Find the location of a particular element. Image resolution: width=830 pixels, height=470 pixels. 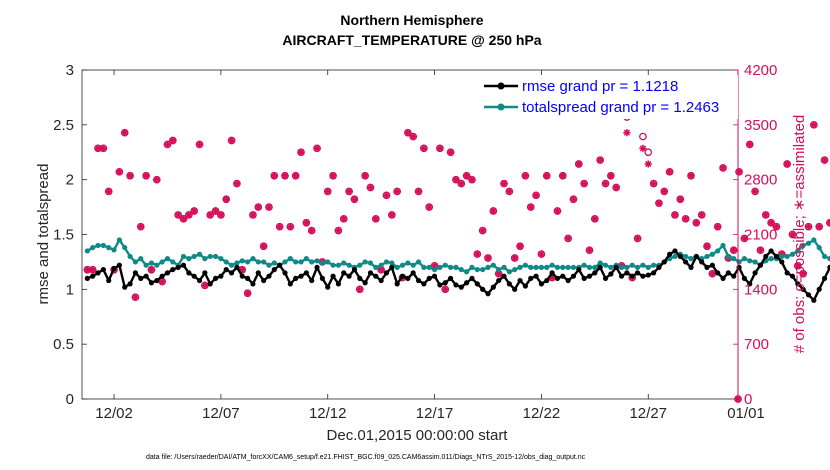

x-tick-label: 01/01 is located at coordinates (746, 413).